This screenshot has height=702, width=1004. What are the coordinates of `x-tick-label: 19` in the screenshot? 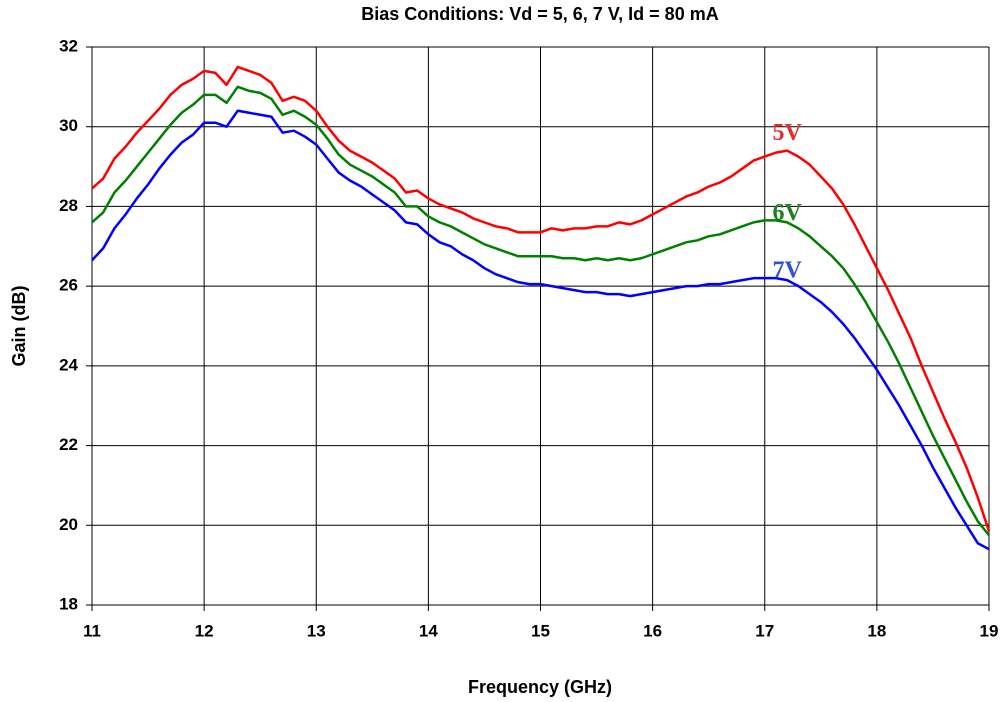 It's located at (989, 630).